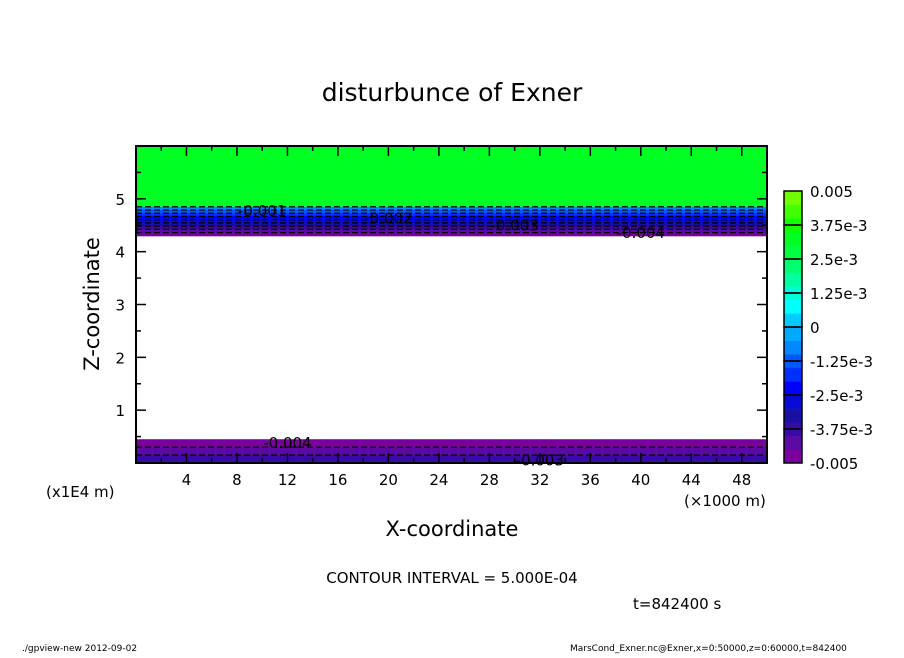  I want to click on x-tick-label: 8, so click(237, 480).